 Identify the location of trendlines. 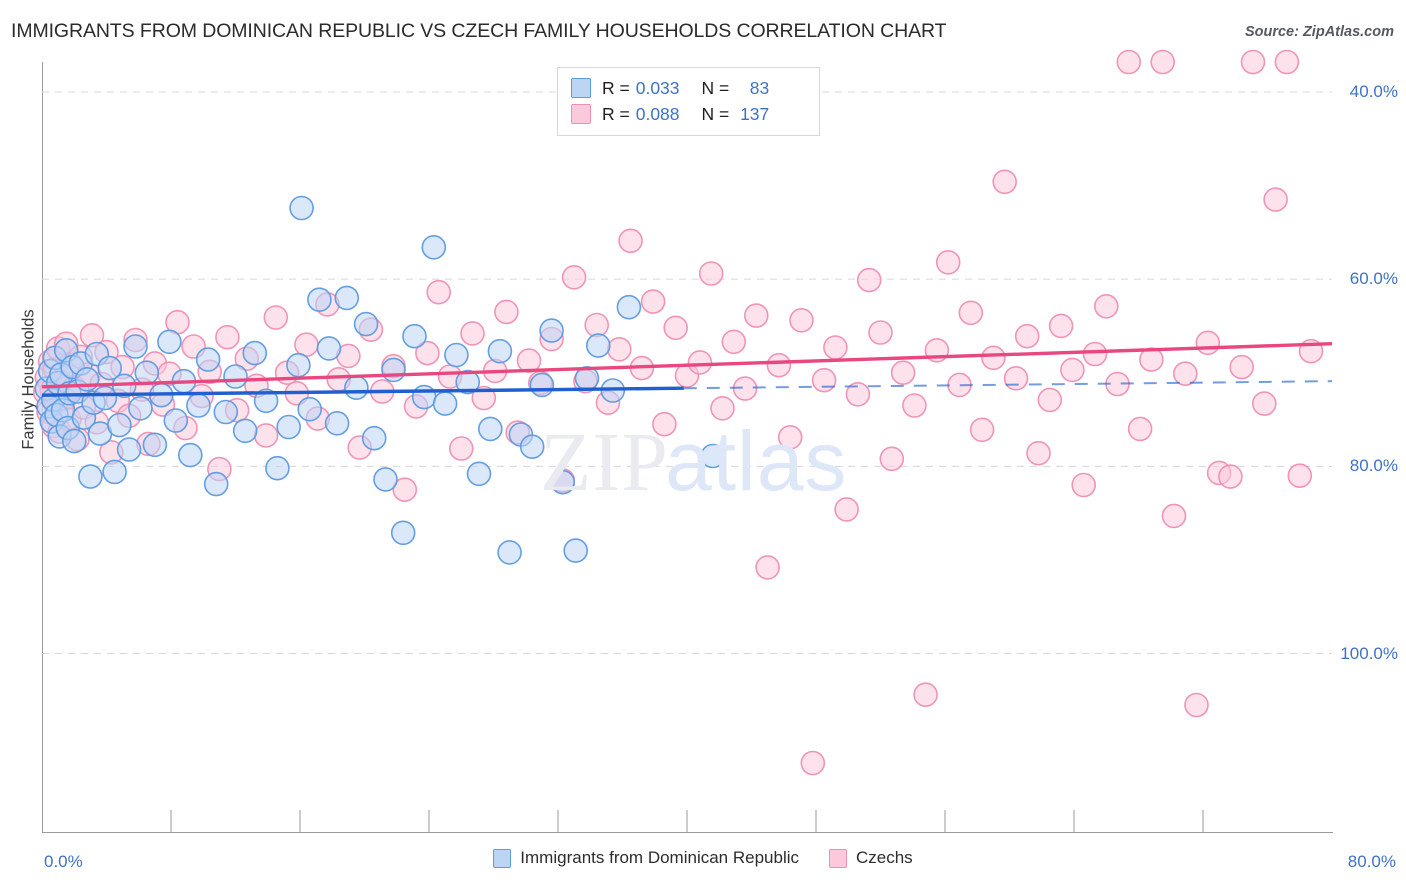
(687, 369).